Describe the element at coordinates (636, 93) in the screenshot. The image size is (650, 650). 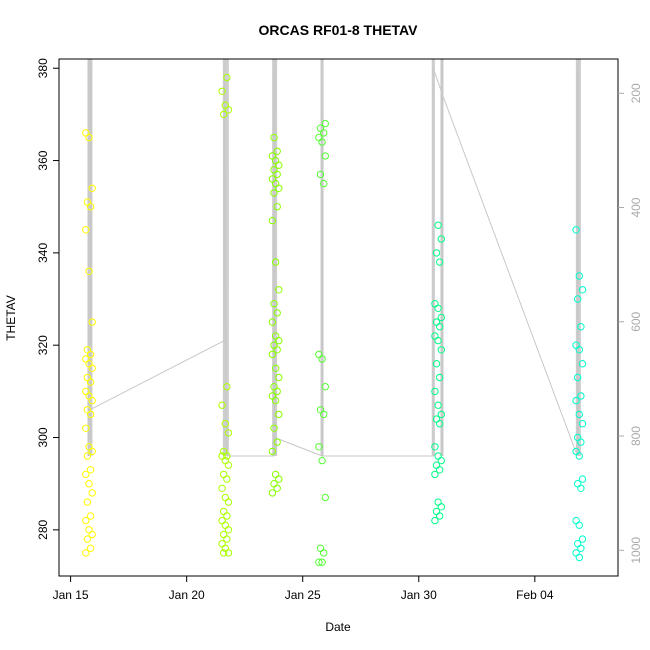
I see `y2-tick-label: 200` at that location.